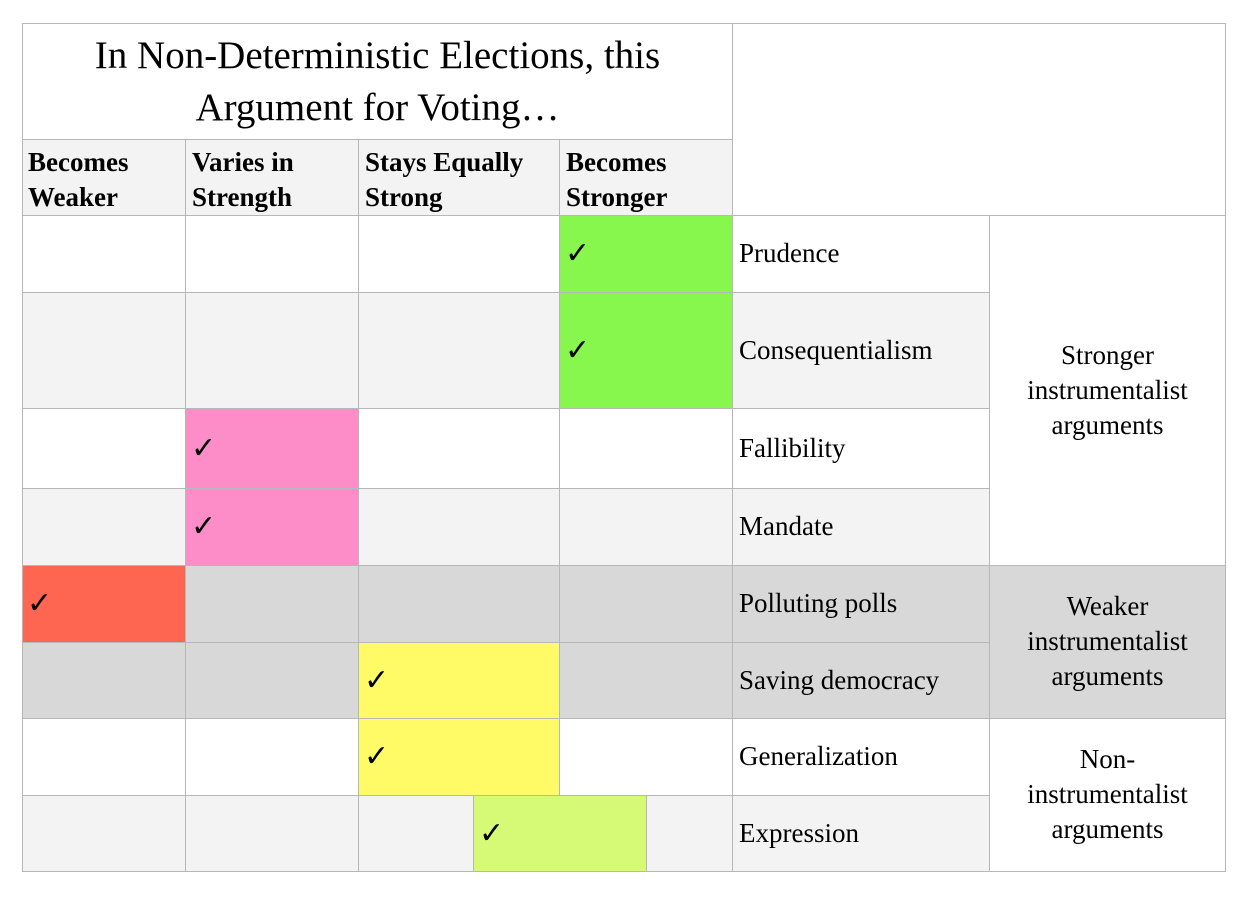 Image resolution: width=1250 pixels, height=898 pixels. I want to click on check-saving-equal: ✓, so click(459, 680).